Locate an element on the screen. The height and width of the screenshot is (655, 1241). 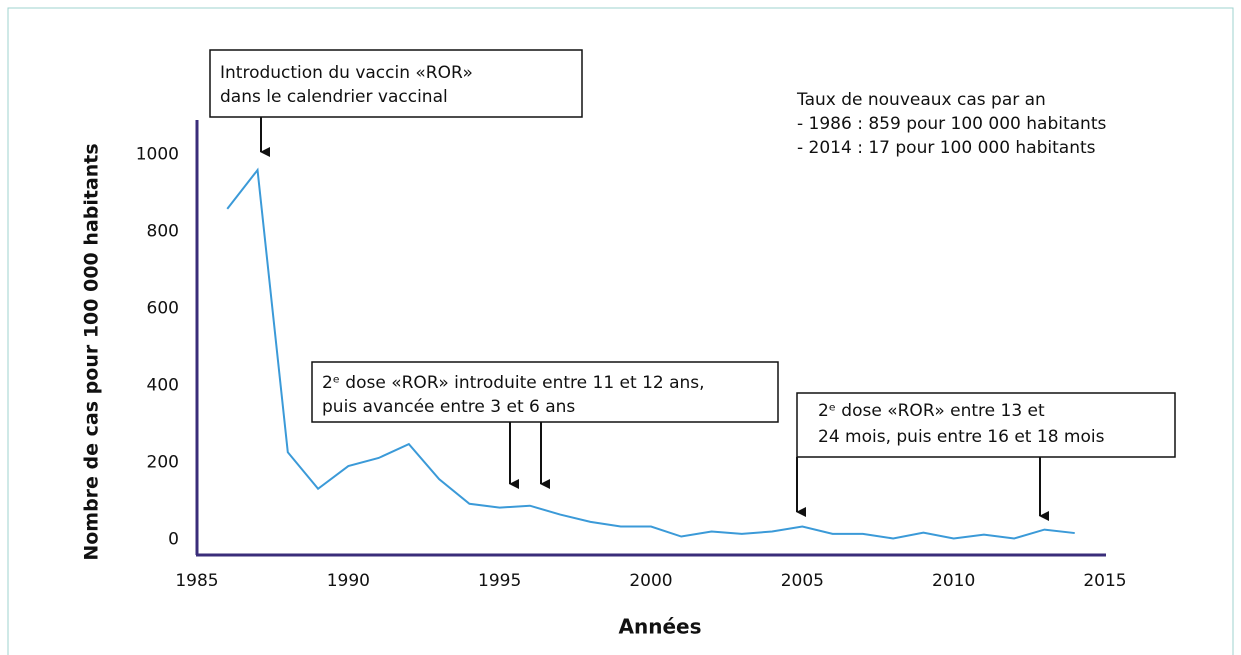
note-text: - 1986 : 859 pour 100 000 habitants is located at coordinates (951, 124).